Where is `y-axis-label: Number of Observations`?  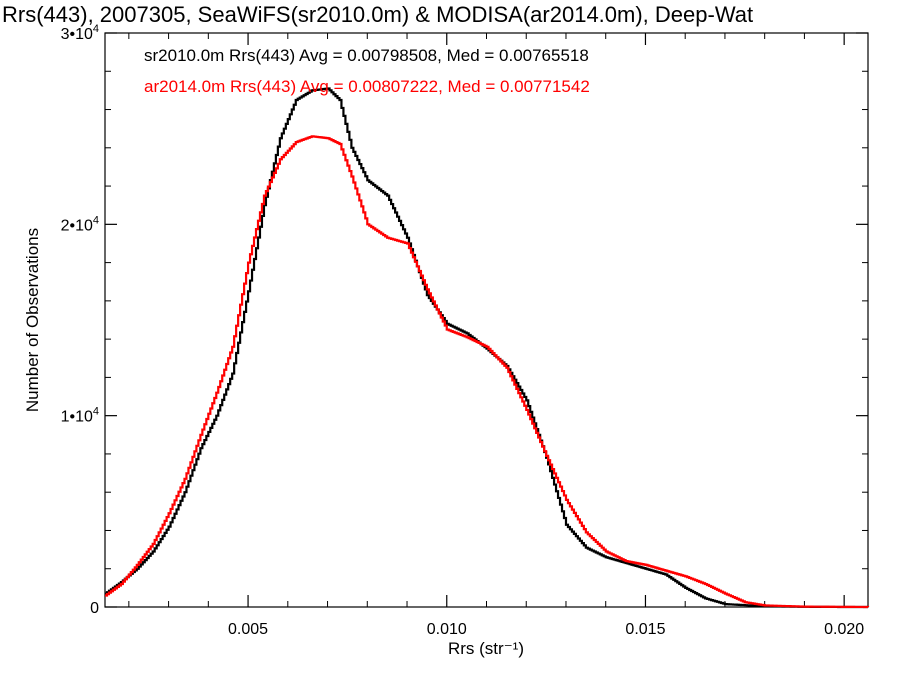
y-axis-label: Number of Observations is located at coordinates (32, 320).